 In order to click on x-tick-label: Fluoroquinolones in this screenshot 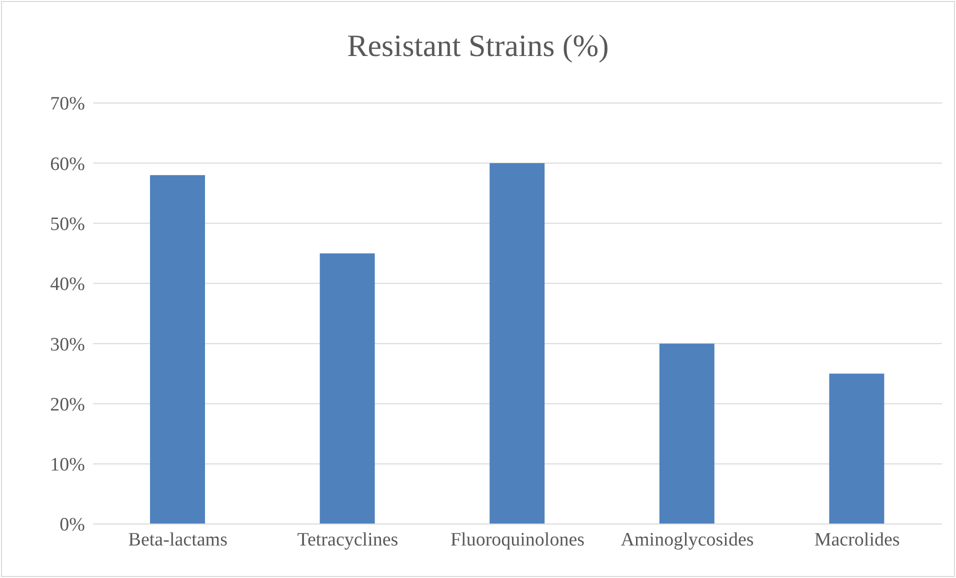, I will do `click(517, 539)`.